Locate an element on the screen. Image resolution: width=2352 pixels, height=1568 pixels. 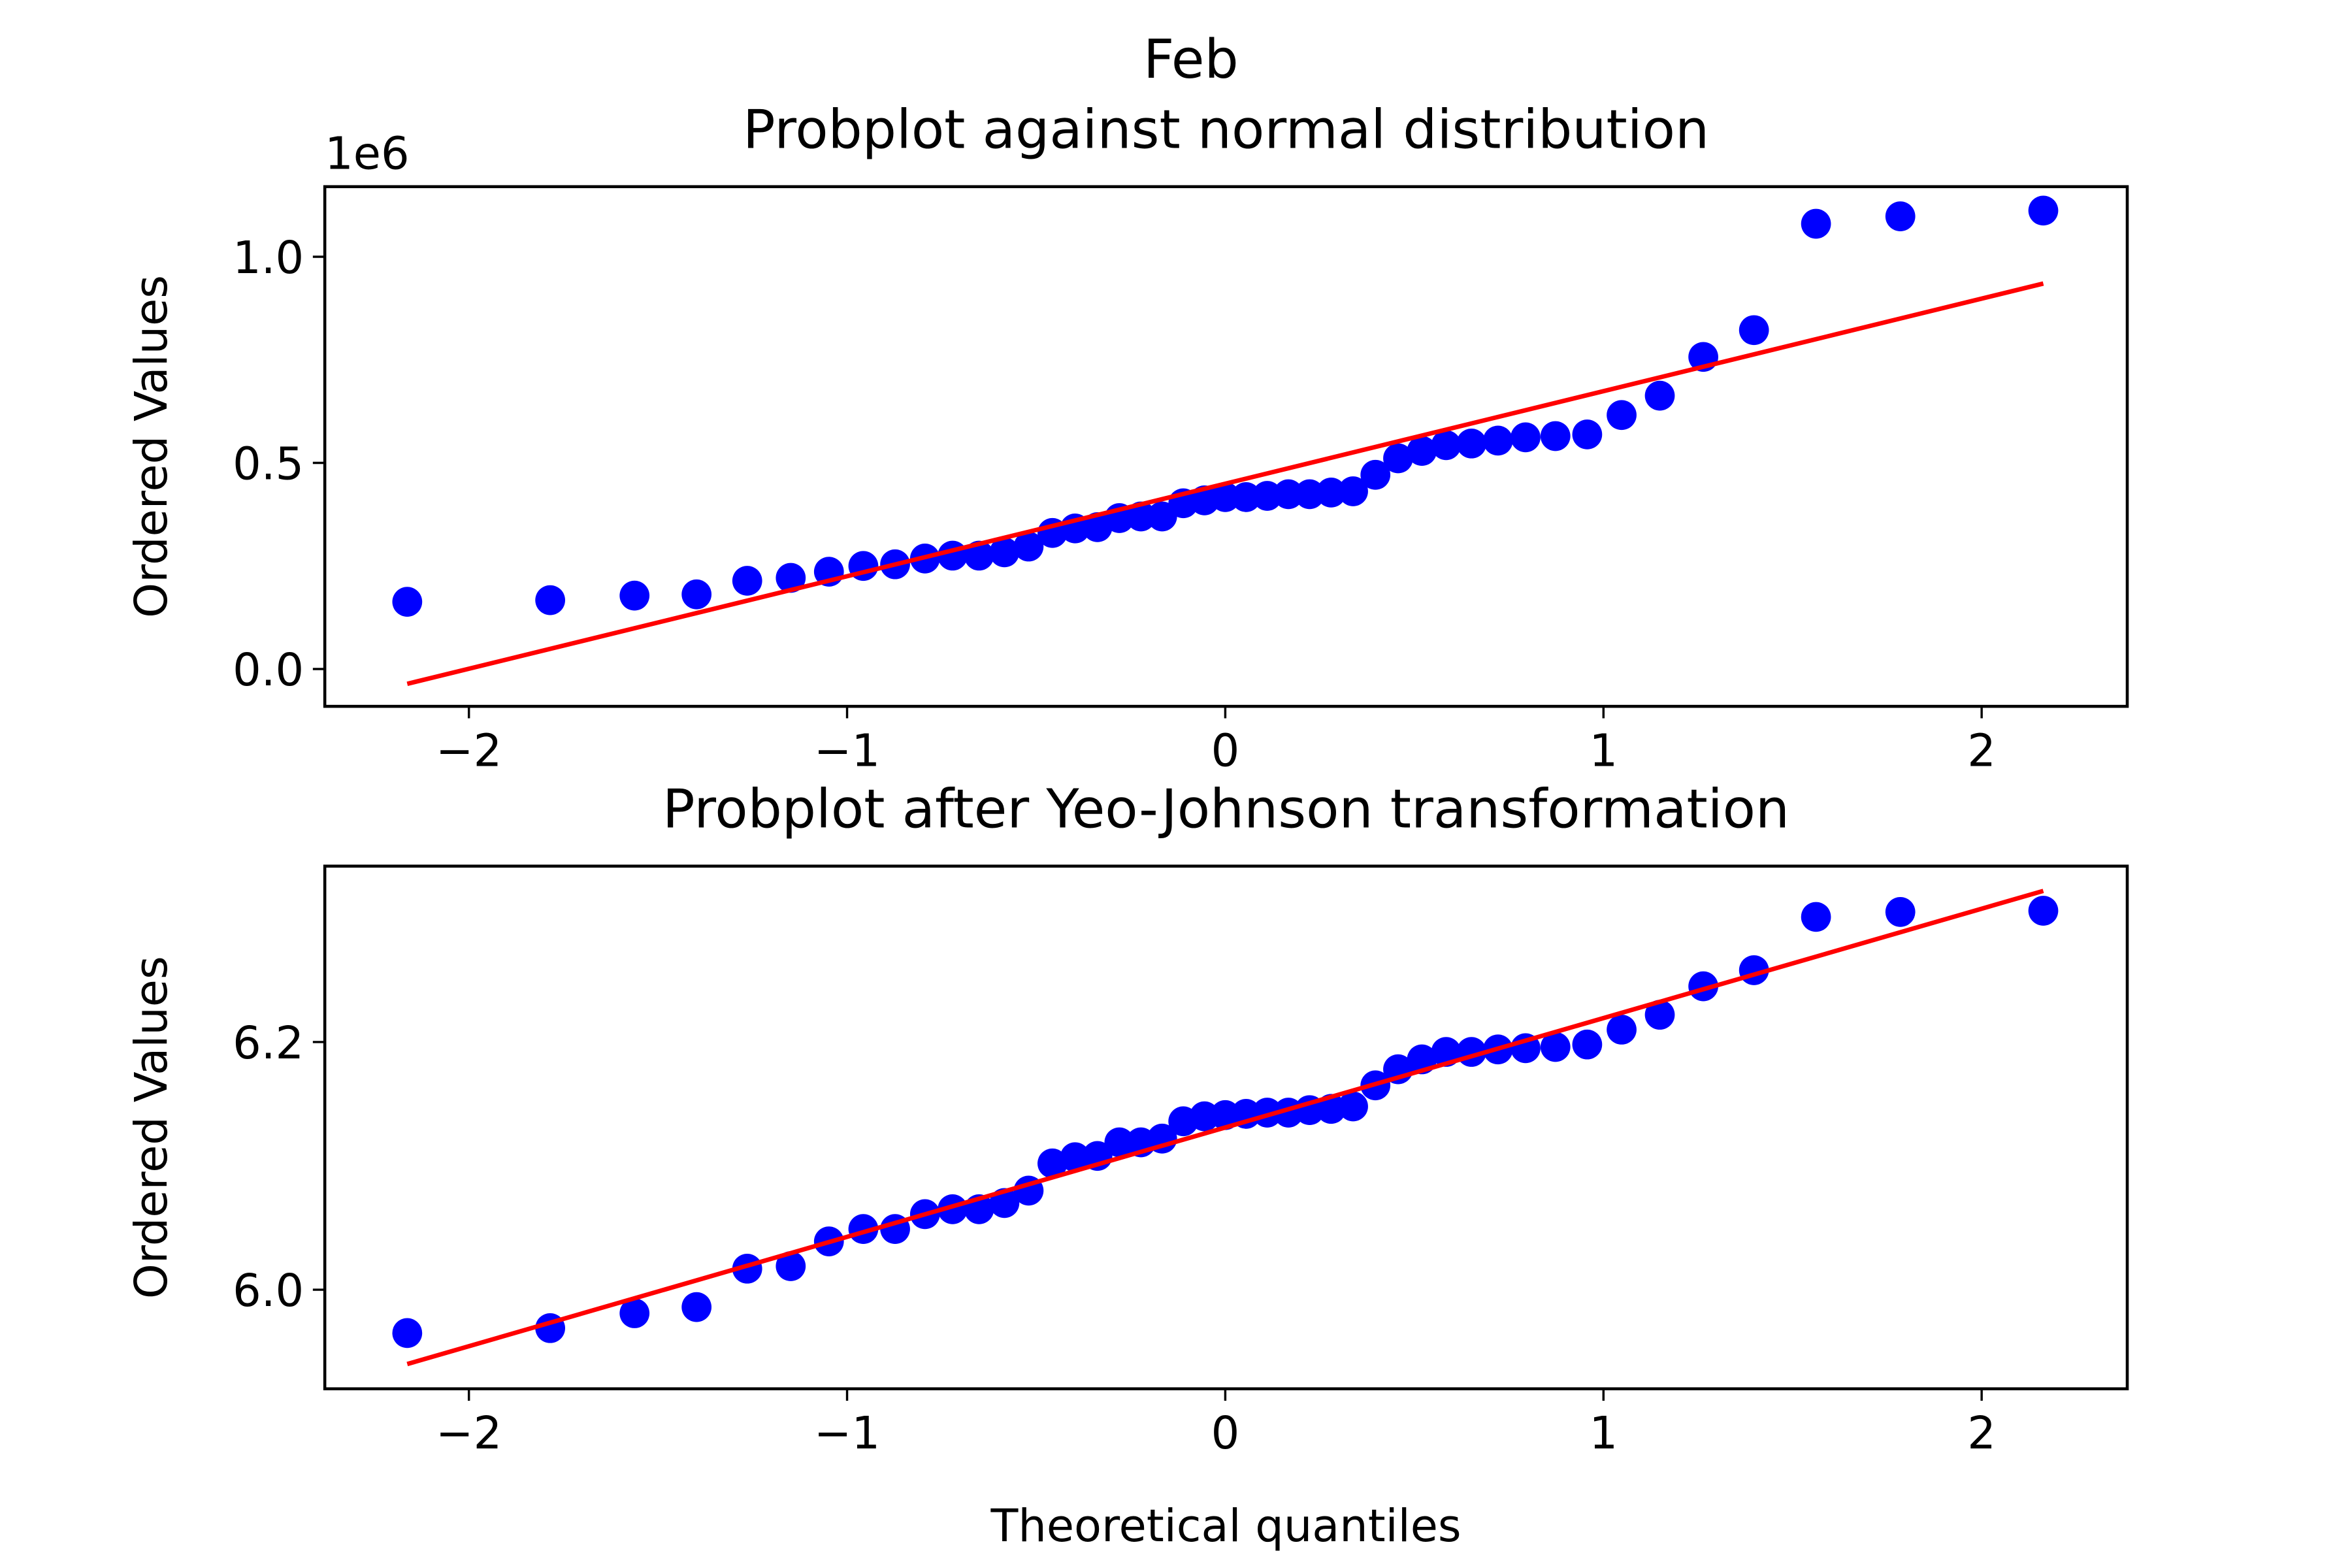
y-offset-label: 1e6 is located at coordinates (367, 153).